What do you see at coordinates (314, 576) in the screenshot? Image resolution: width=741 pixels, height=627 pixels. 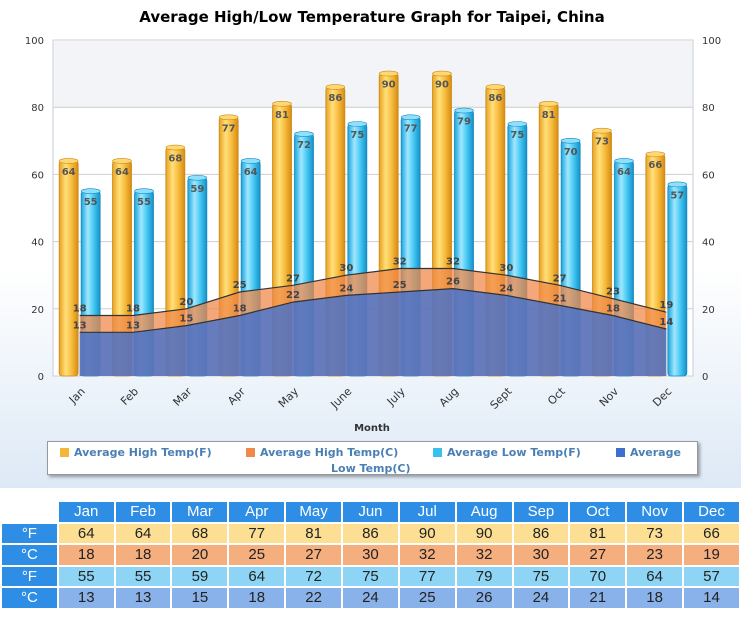 I see `table-cell: 72` at bounding box center [314, 576].